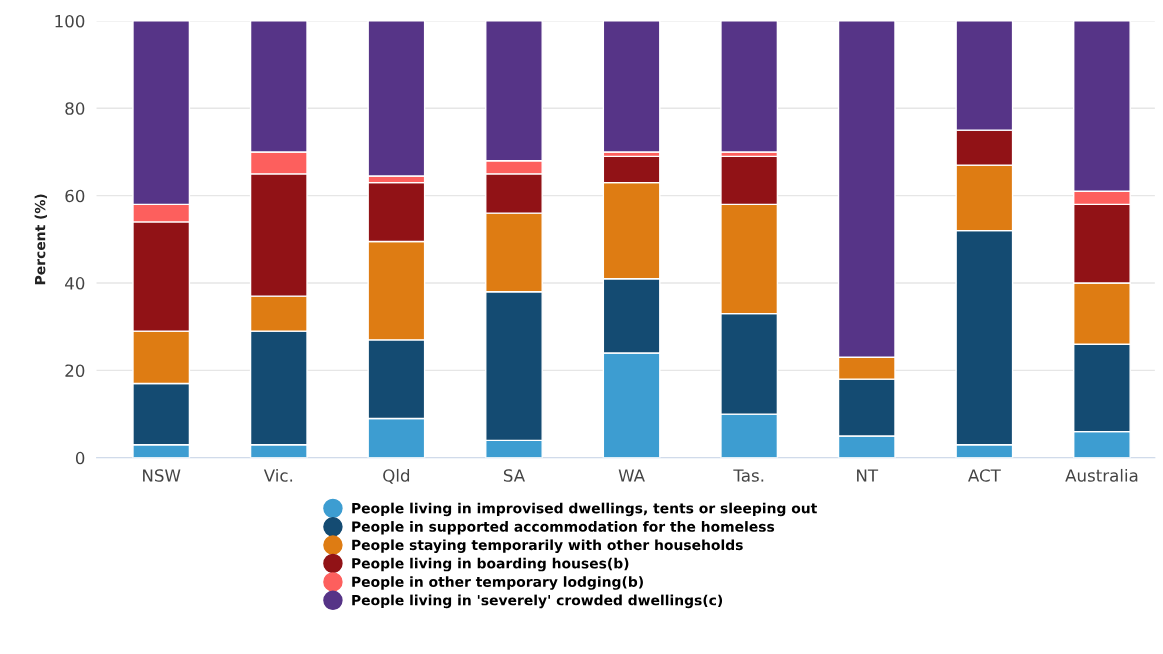 Image resolution: width=1163 pixels, height=654 pixels. What do you see at coordinates (75, 283) in the screenshot?
I see `y-tick-label: 40` at bounding box center [75, 283].